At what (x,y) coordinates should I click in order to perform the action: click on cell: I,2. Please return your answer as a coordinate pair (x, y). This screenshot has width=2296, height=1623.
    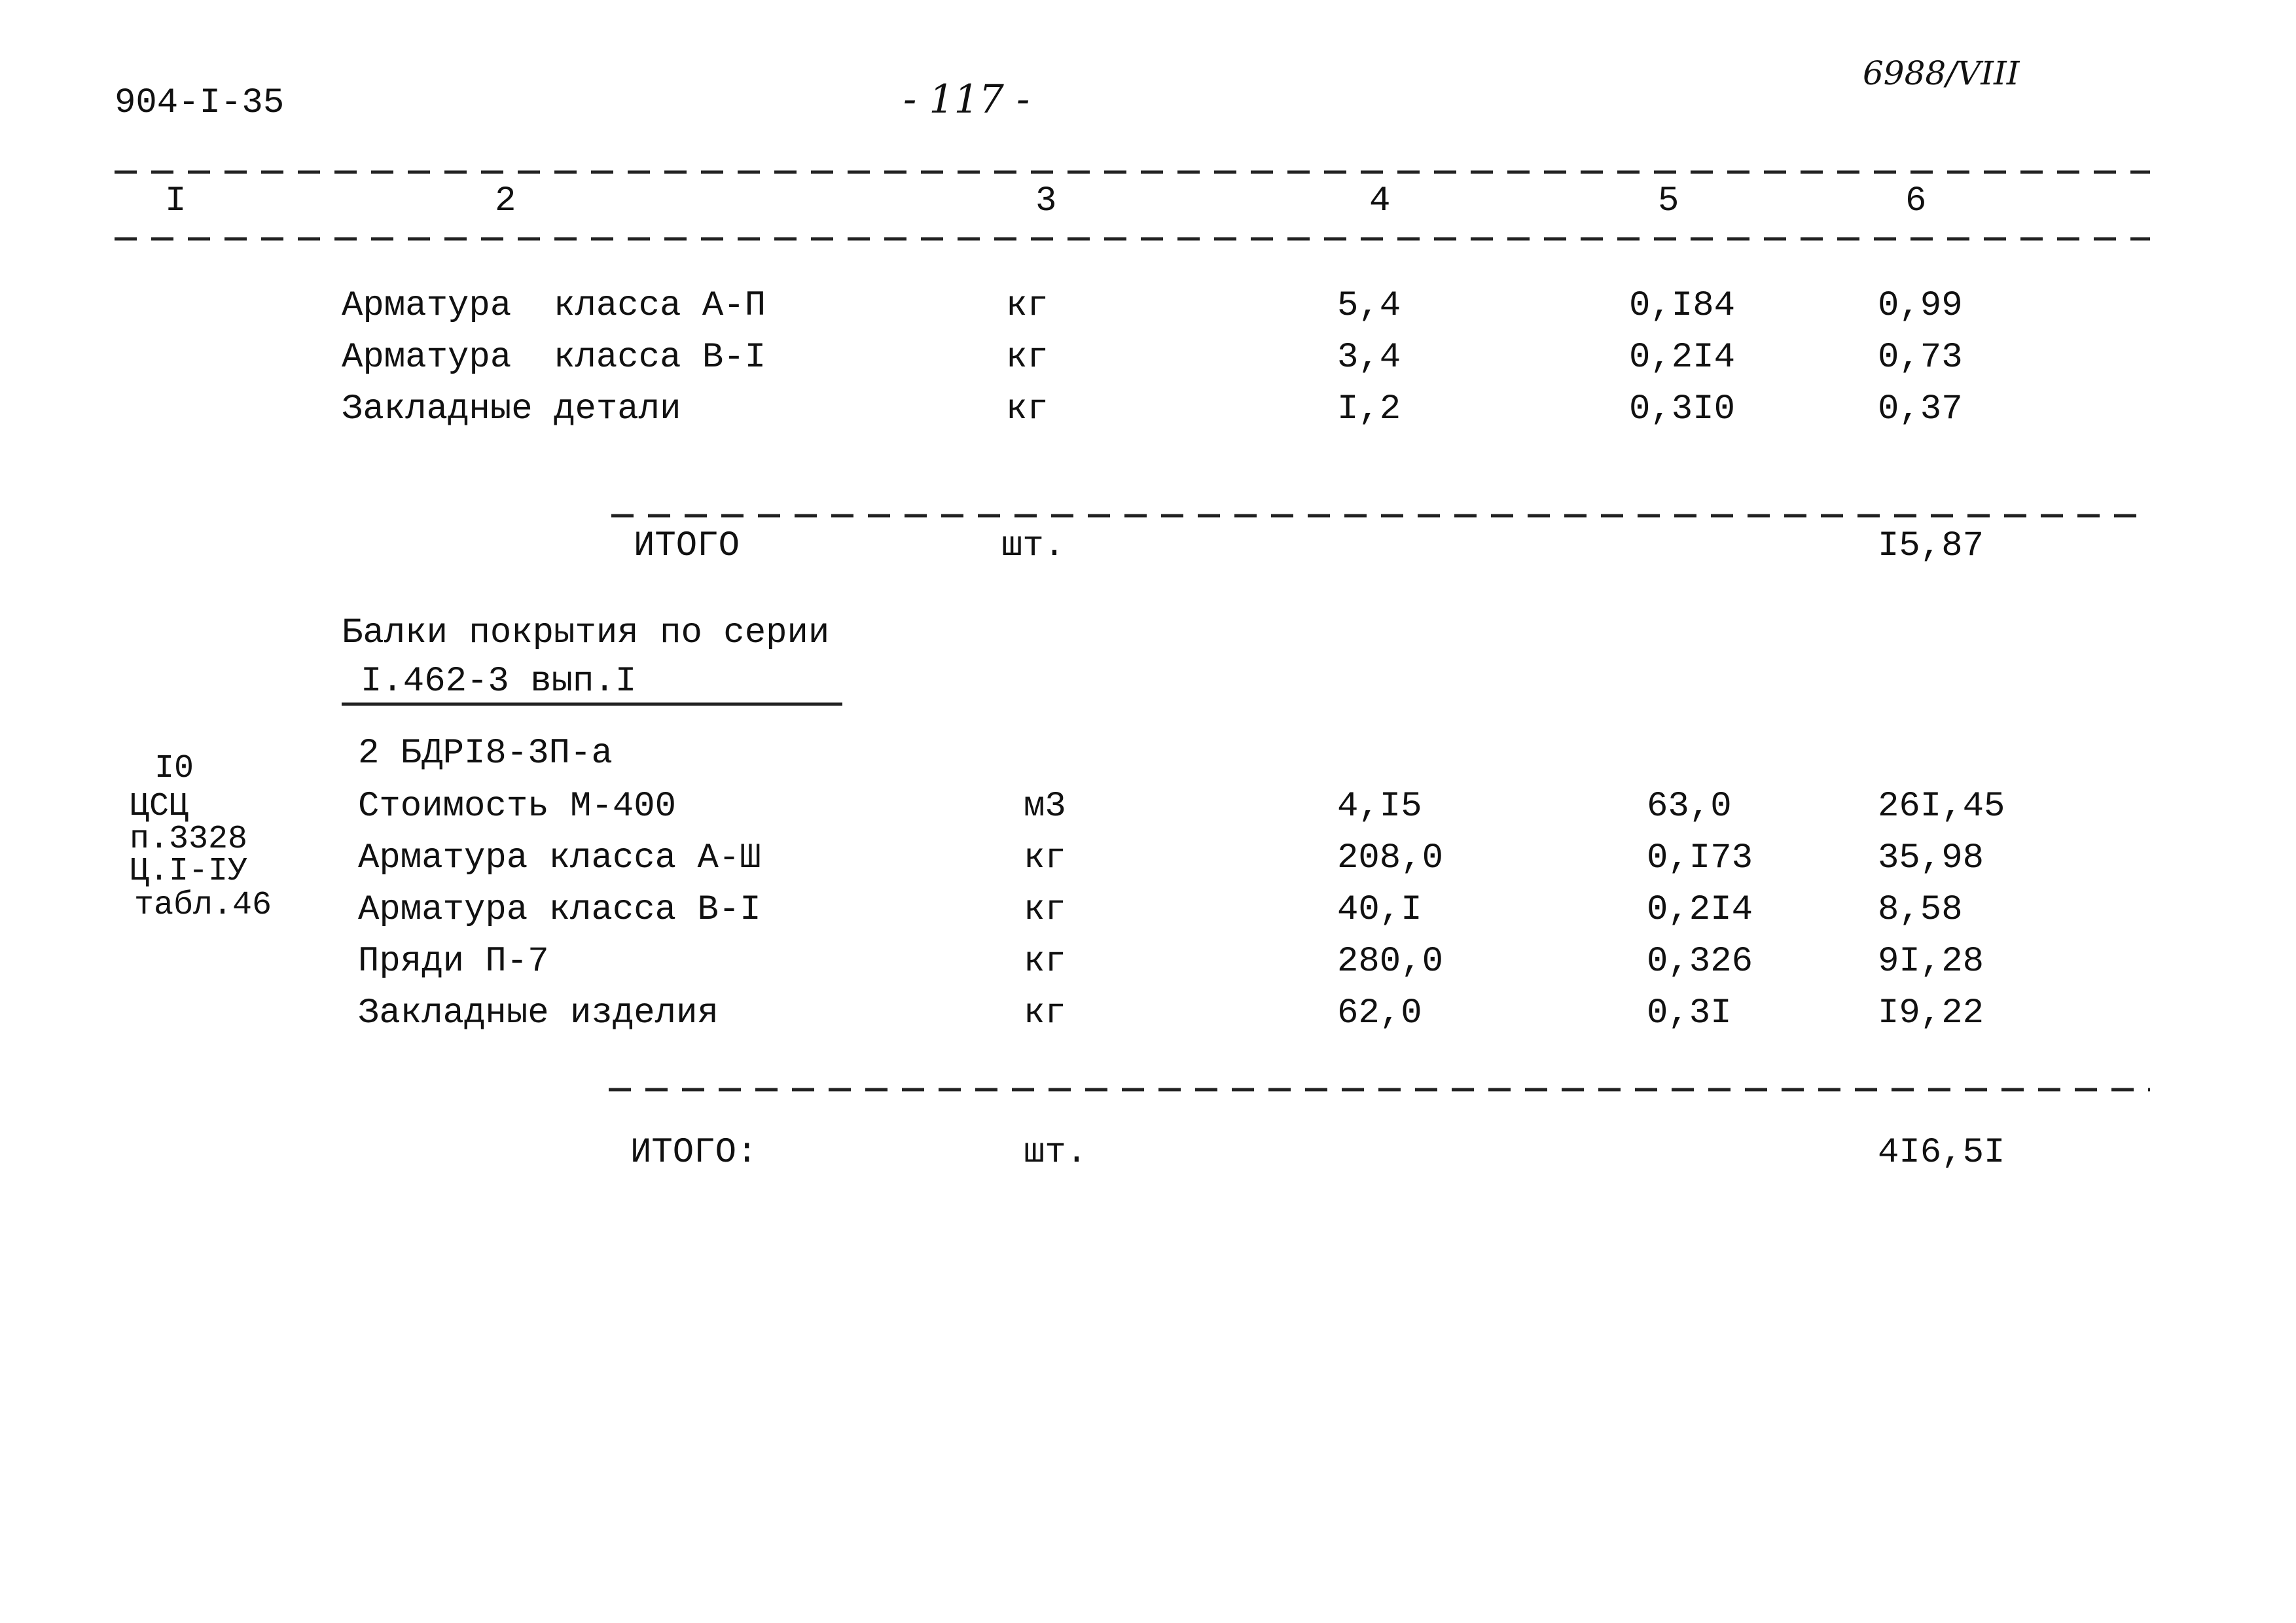
    Looking at the image, I should click on (1369, 409).